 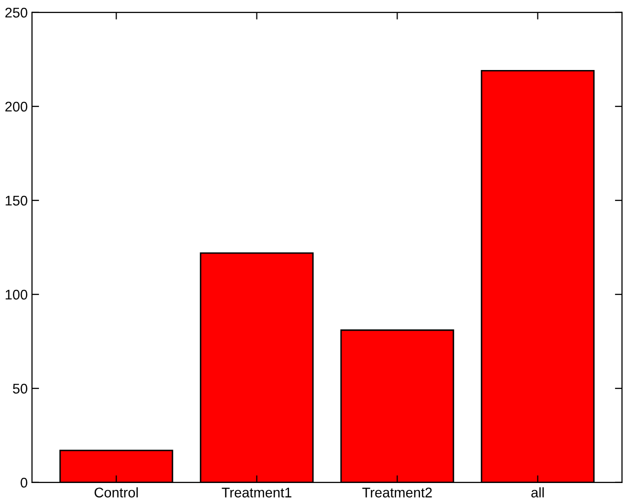 What do you see at coordinates (116, 492) in the screenshot?
I see `x-tick-label: Control` at bounding box center [116, 492].